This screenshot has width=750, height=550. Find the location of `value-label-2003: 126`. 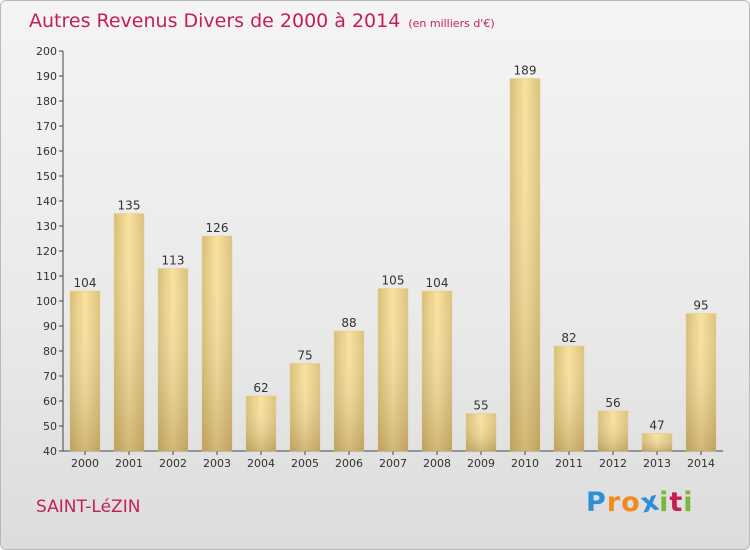

value-label-2003: 126 is located at coordinates (217, 228).